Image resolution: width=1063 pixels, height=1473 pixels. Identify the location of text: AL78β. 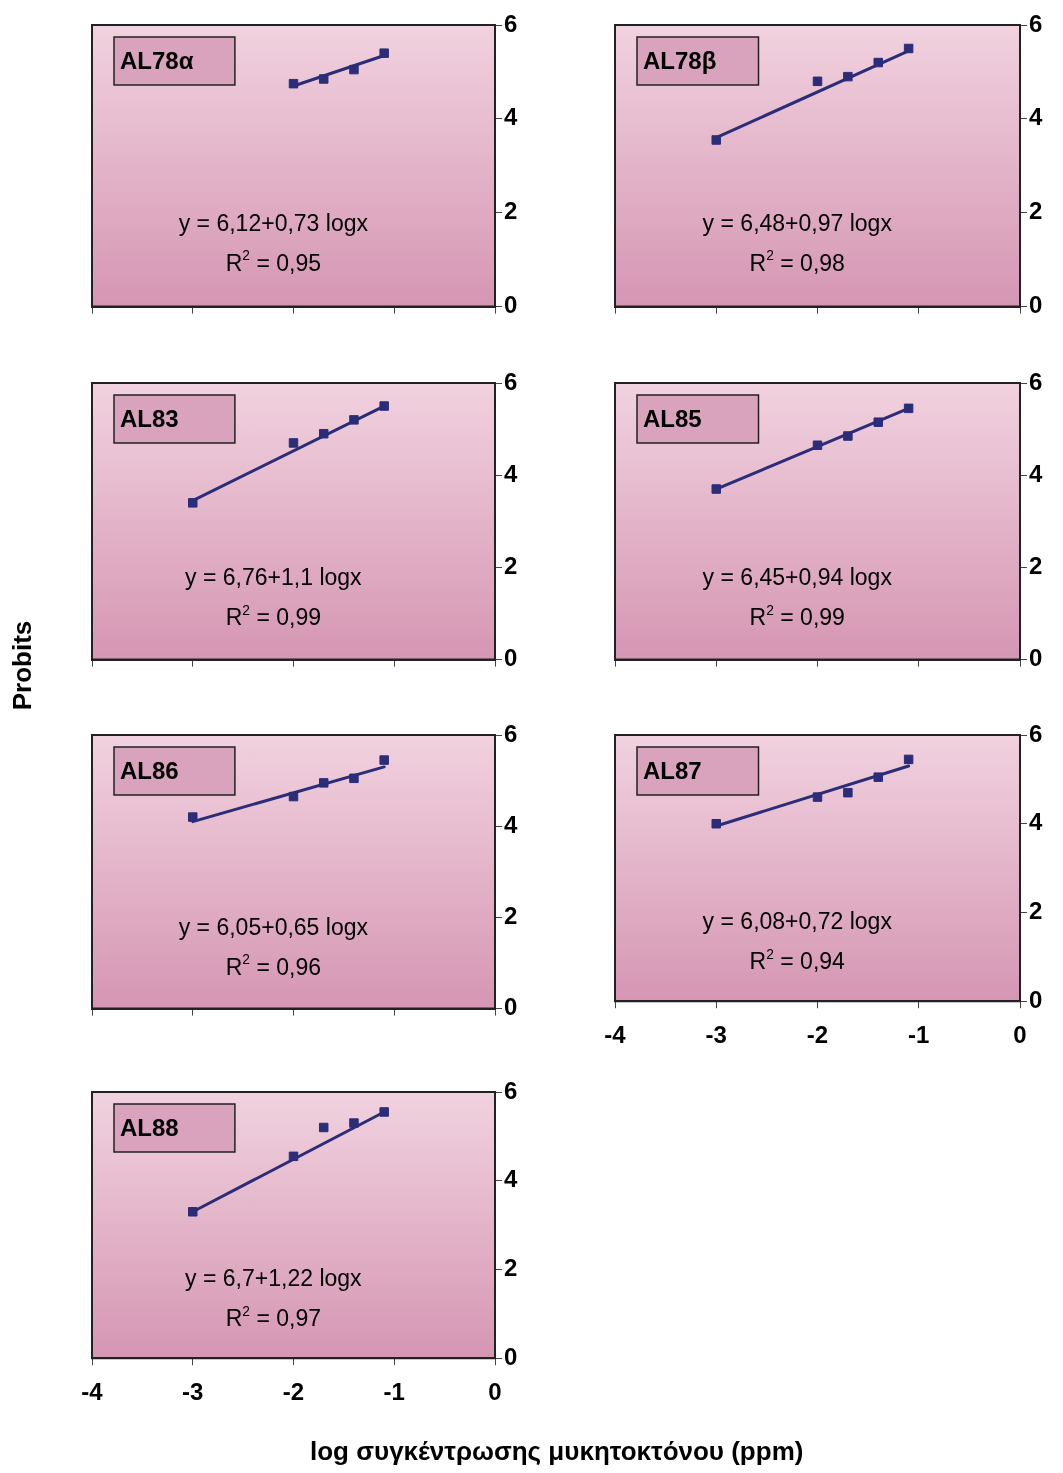
(680, 60).